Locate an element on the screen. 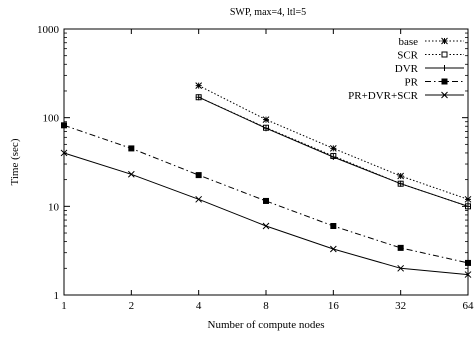 The width and height of the screenshot is (474, 337). legend-item: SCR is located at coordinates (430, 56).